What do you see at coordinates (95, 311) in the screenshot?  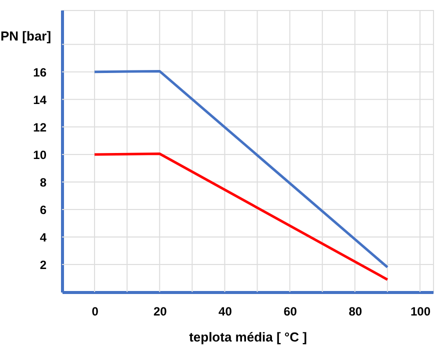 I see `x-tick-label: 0` at bounding box center [95, 311].